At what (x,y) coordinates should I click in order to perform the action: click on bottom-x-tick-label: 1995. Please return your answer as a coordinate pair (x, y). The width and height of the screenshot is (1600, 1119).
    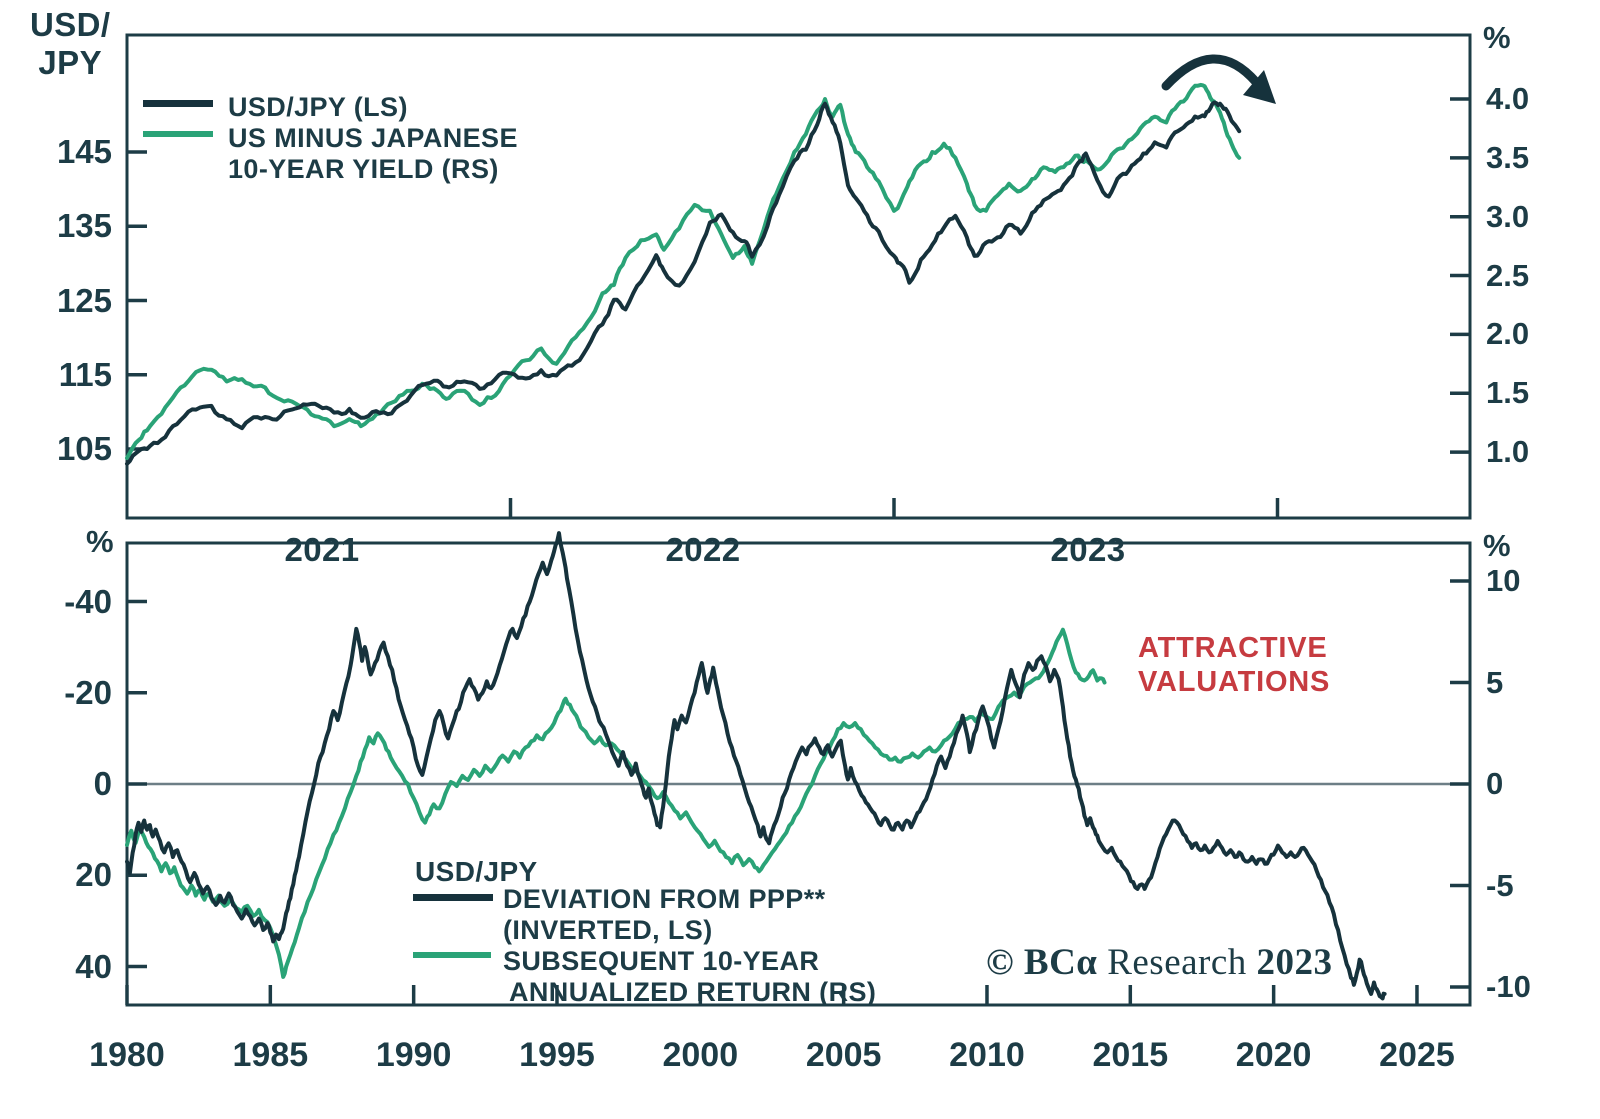
    Looking at the image, I should click on (557, 1055).